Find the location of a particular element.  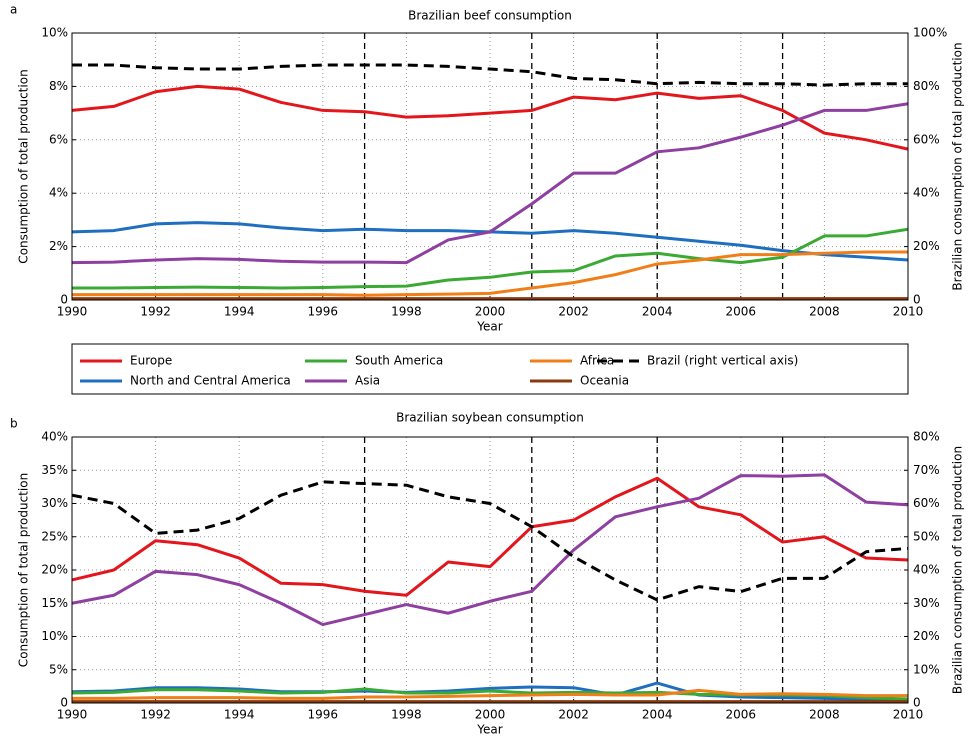

y2-tick-label: 100% is located at coordinates (930, 33).